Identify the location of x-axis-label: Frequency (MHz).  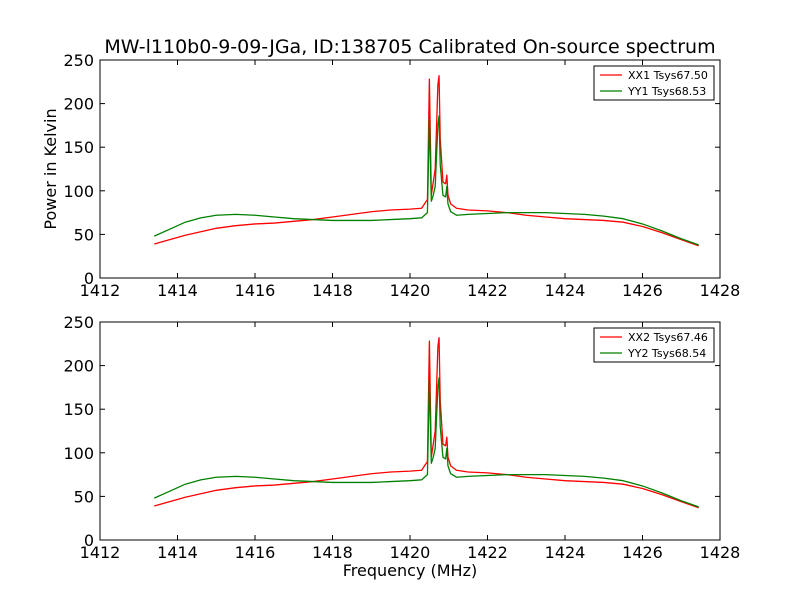
(410, 570).